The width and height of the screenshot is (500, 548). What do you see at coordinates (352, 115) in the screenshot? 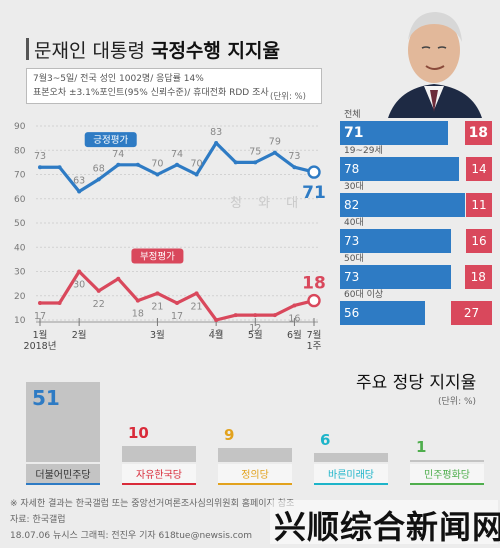
I see `age-group-label: 전체` at bounding box center [352, 115].